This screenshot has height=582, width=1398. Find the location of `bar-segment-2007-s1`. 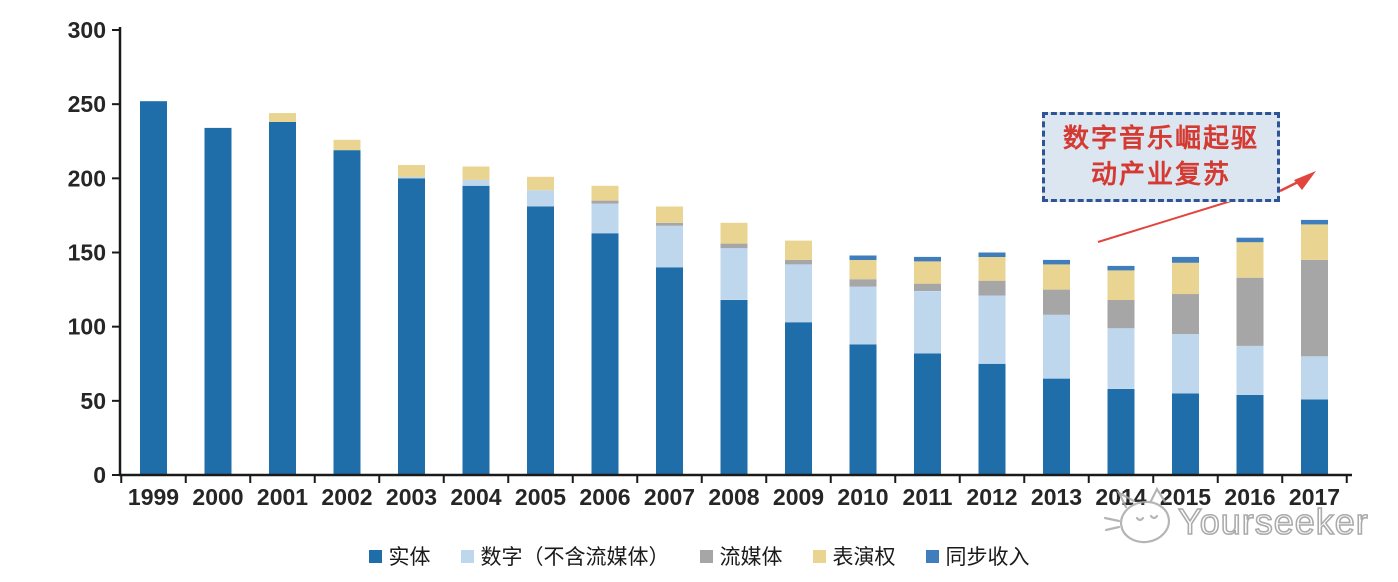

bar-segment-2007-s1 is located at coordinates (669, 246).